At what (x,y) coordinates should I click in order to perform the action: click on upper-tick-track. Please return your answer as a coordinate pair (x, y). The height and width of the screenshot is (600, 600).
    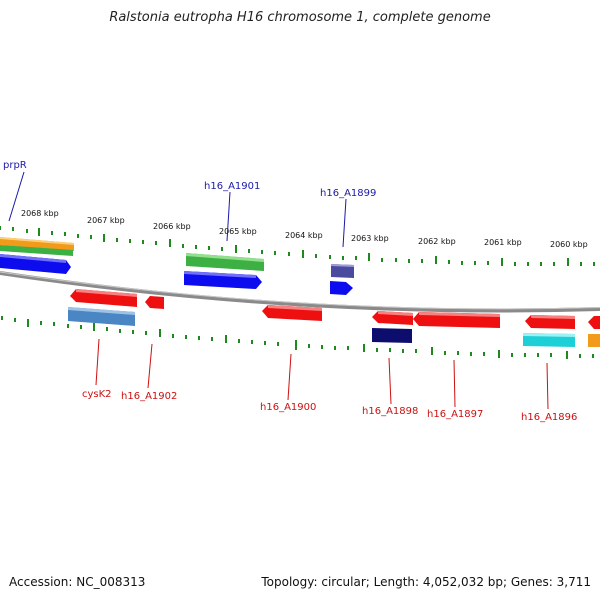
    Looking at the image, I should click on (297, 246).